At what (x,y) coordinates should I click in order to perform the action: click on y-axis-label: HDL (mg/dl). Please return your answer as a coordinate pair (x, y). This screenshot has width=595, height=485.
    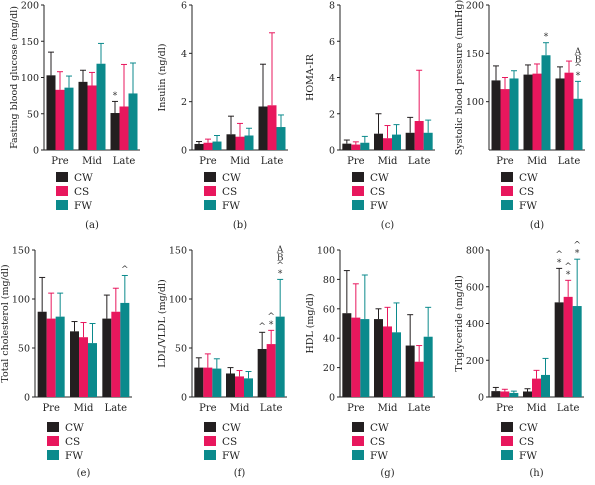
    Looking at the image, I should click on (310, 323).